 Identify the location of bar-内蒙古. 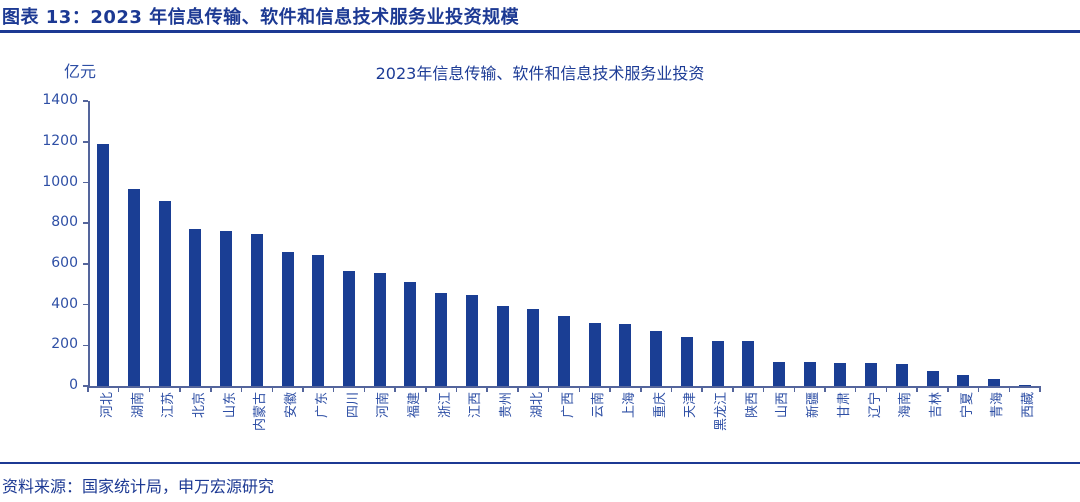
(256, 310).